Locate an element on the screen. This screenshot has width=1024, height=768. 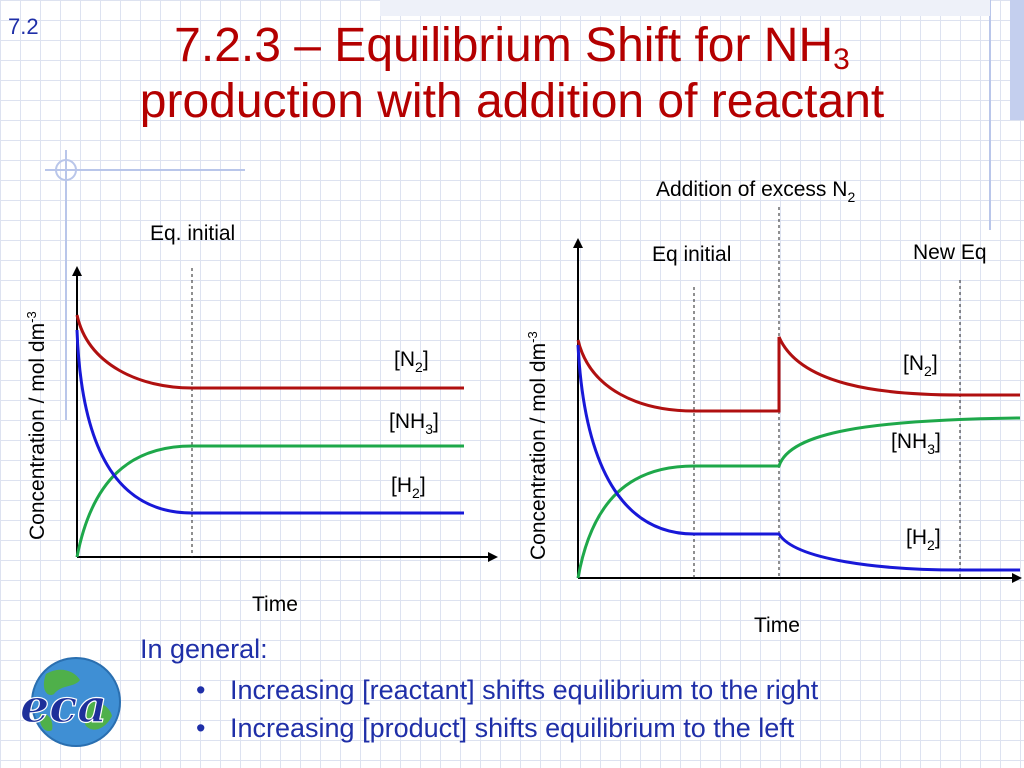
slide-number: 7.2 is located at coordinates (23, 26).